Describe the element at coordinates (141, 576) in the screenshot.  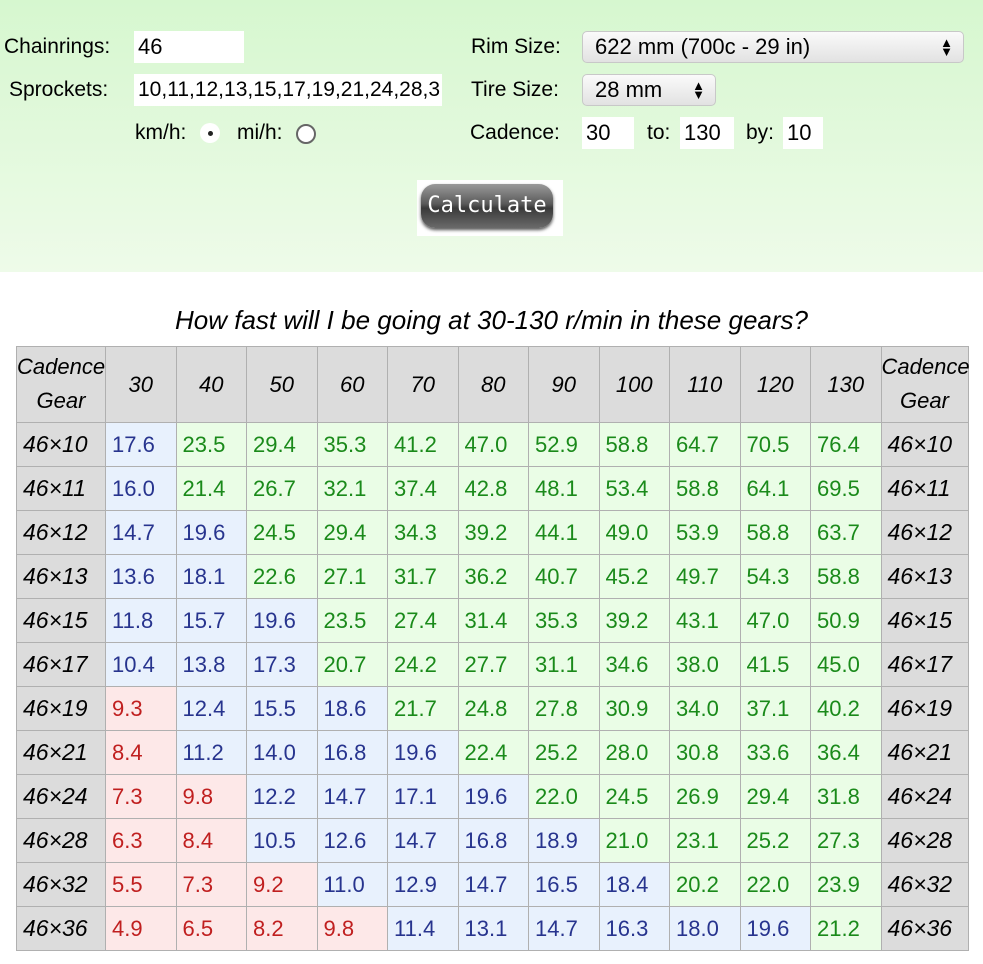
I see `speed-cell: 13.6` at that location.